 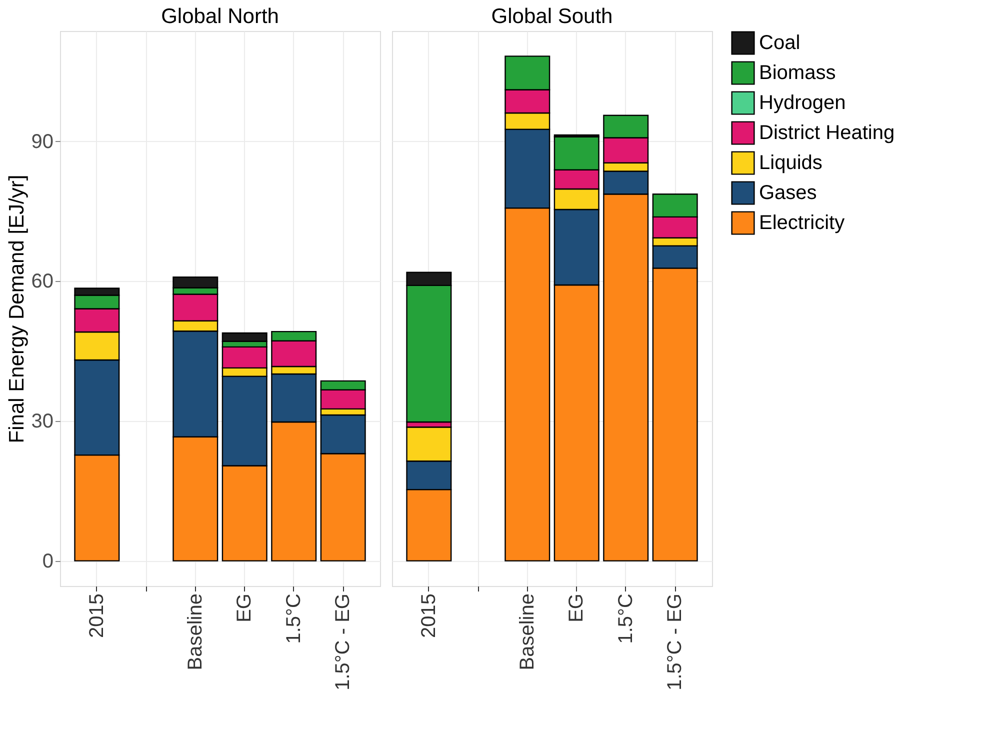 What do you see at coordinates (48, 561) in the screenshot?
I see `y-tick-label: 0` at bounding box center [48, 561].